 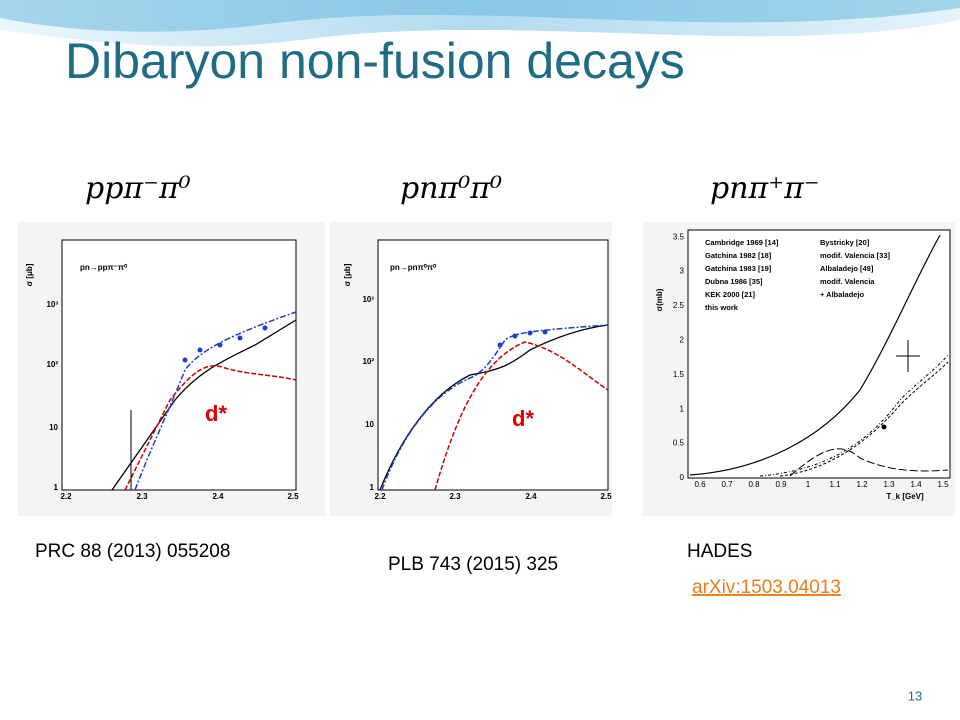 What do you see at coordinates (847, 268) in the screenshot?
I see `legend-entry: Albaladejo [49]` at bounding box center [847, 268].